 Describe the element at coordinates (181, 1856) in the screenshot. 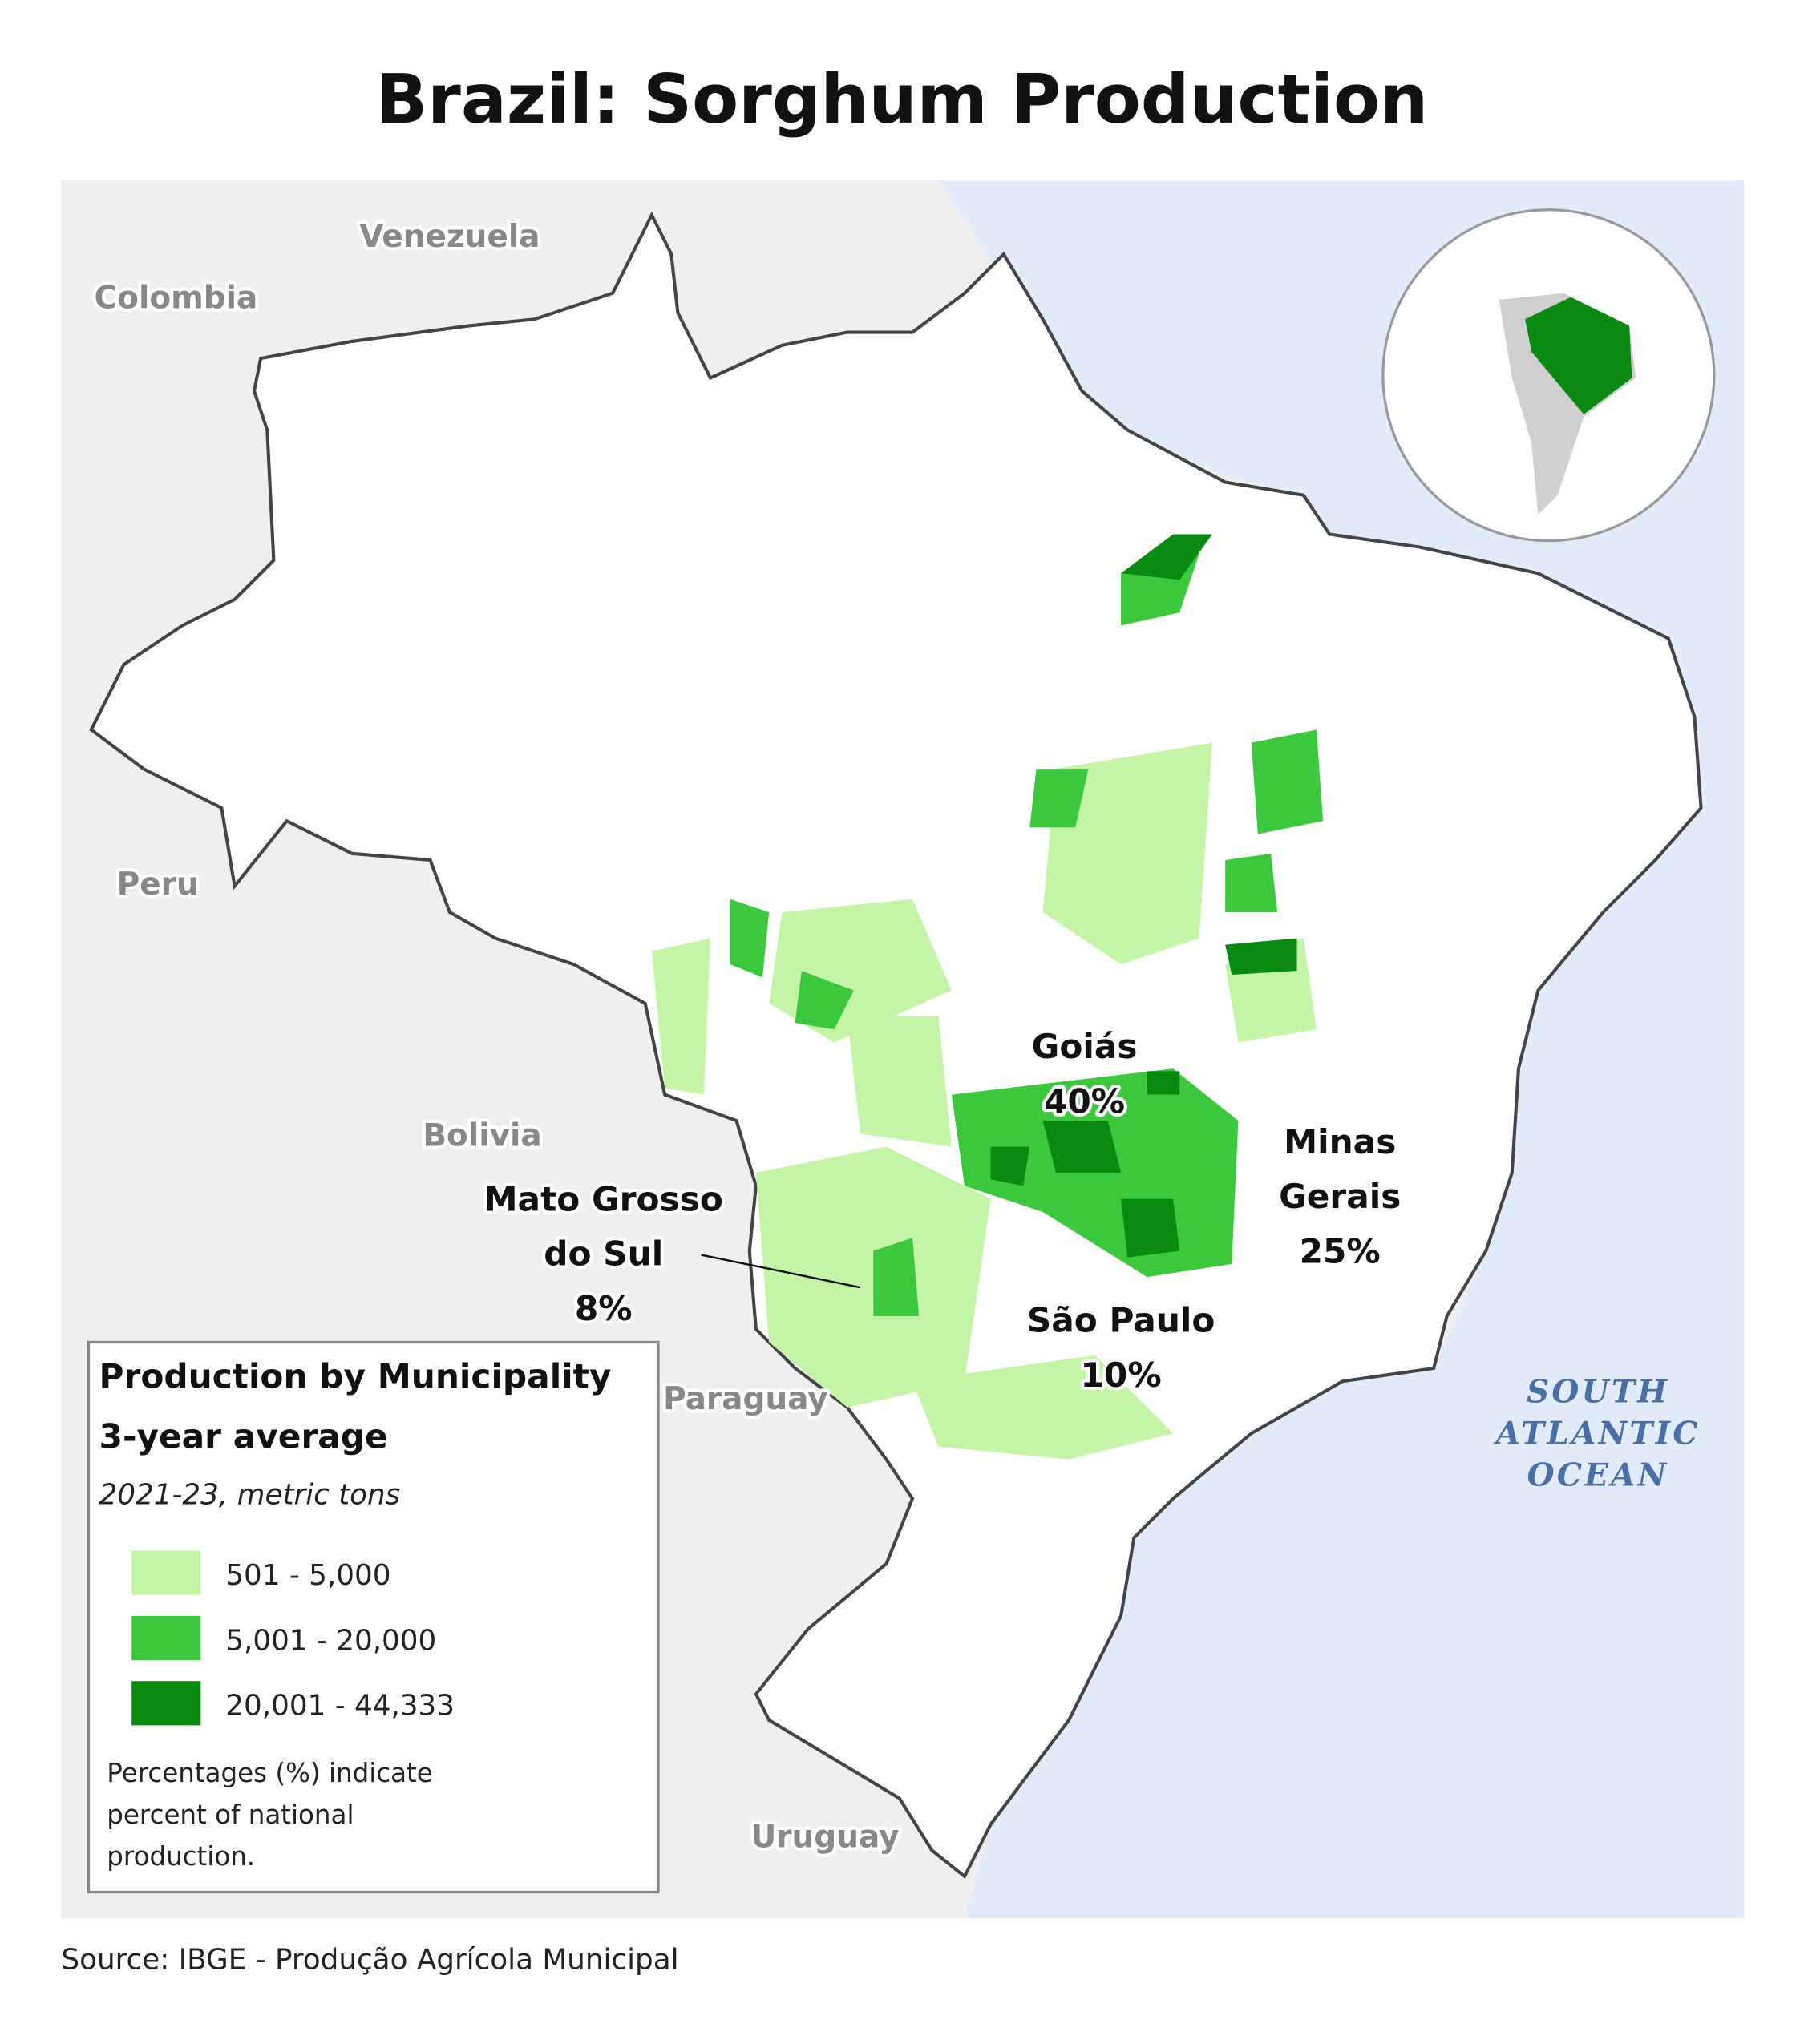

I see `legend-note: production.` at that location.